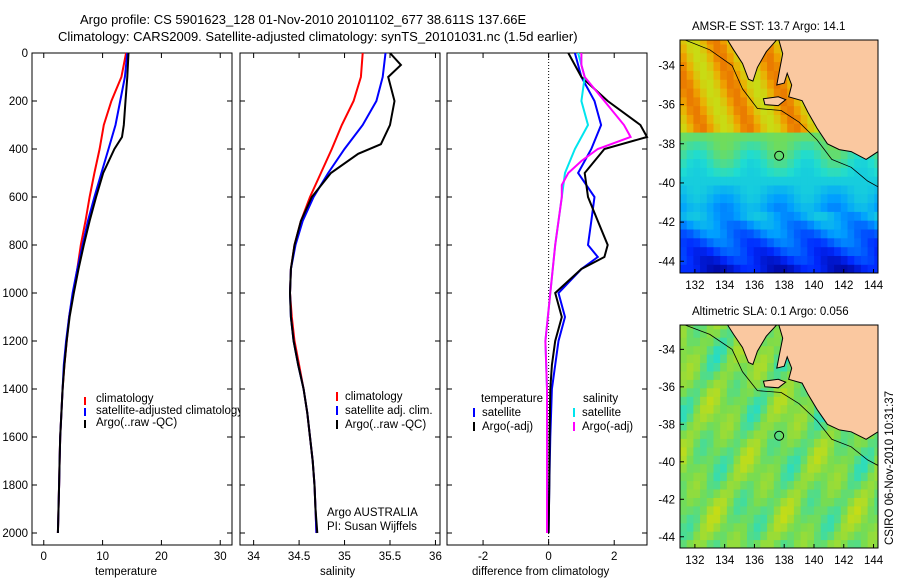 Image resolution: width=900 pixels, height=580 pixels. What do you see at coordinates (501, 413) in the screenshot?
I see `legend-label-temp-satellite: satellite` at bounding box center [501, 413].